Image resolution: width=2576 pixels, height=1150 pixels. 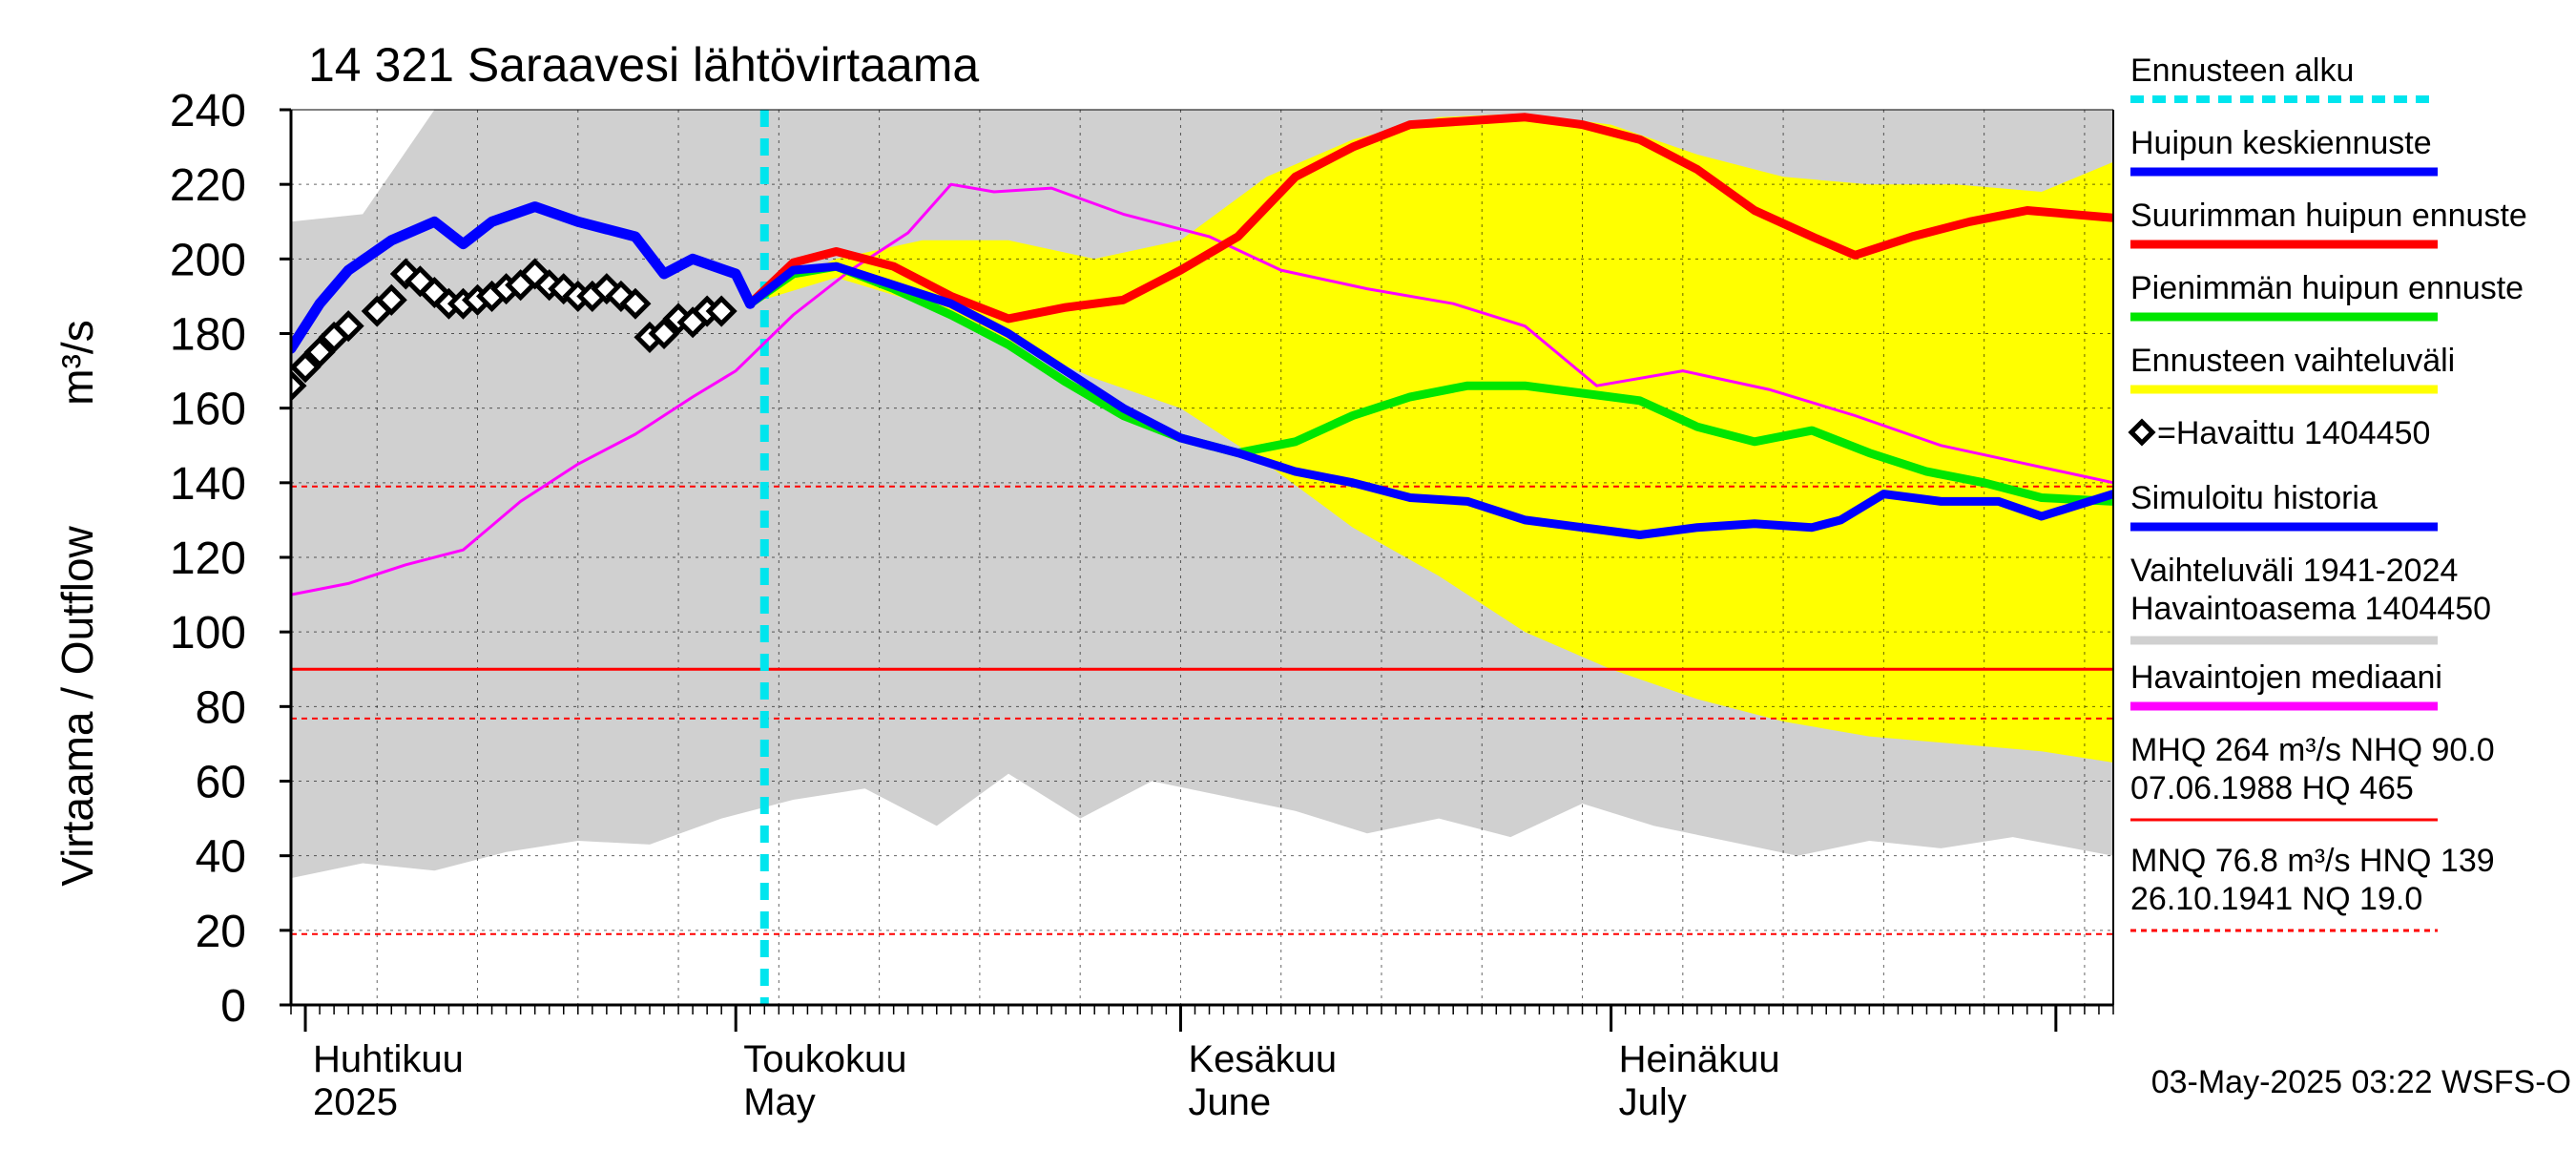 I want to click on series-line-mean_peak, so click(x=1429, y=400).